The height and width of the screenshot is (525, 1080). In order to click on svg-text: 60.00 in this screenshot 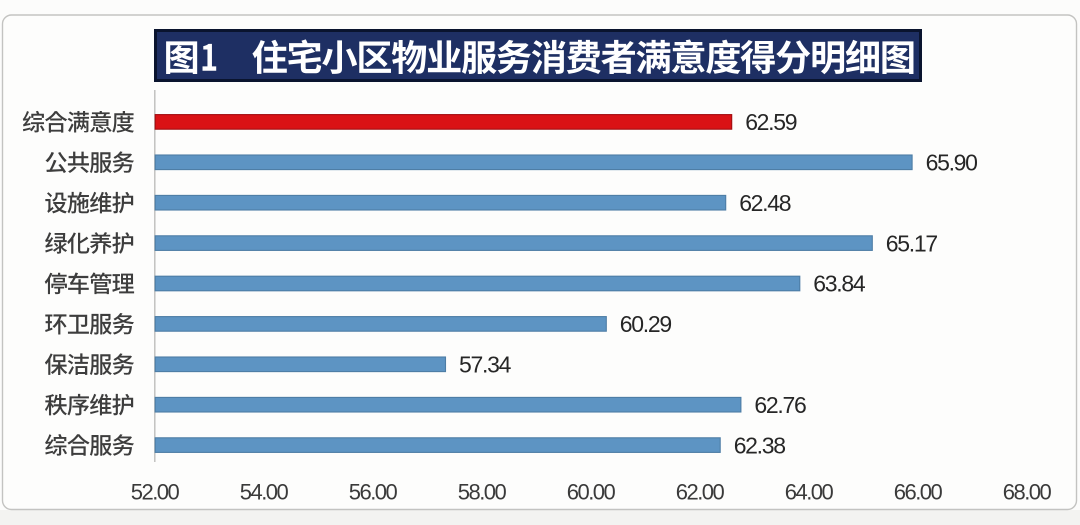, I will do `click(591, 492)`.